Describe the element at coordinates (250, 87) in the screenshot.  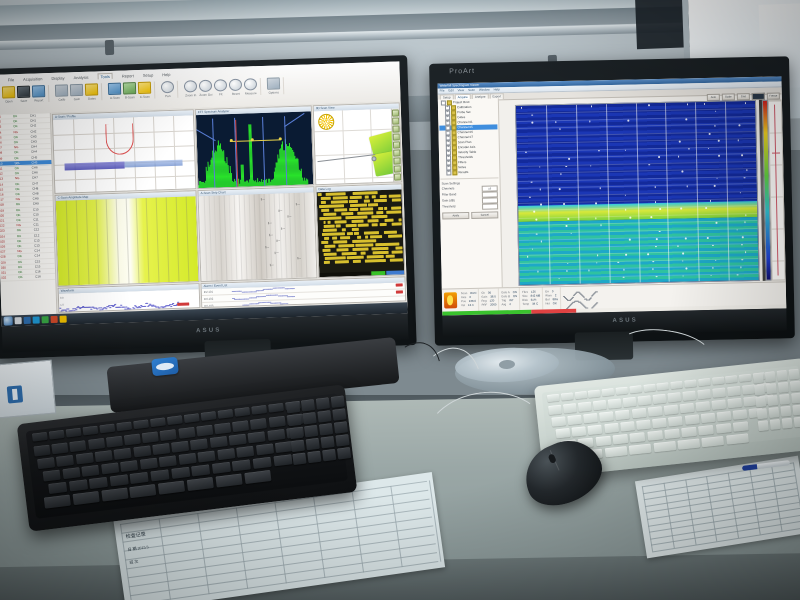
I see `ribbon-item-measure: Measure` at that location.